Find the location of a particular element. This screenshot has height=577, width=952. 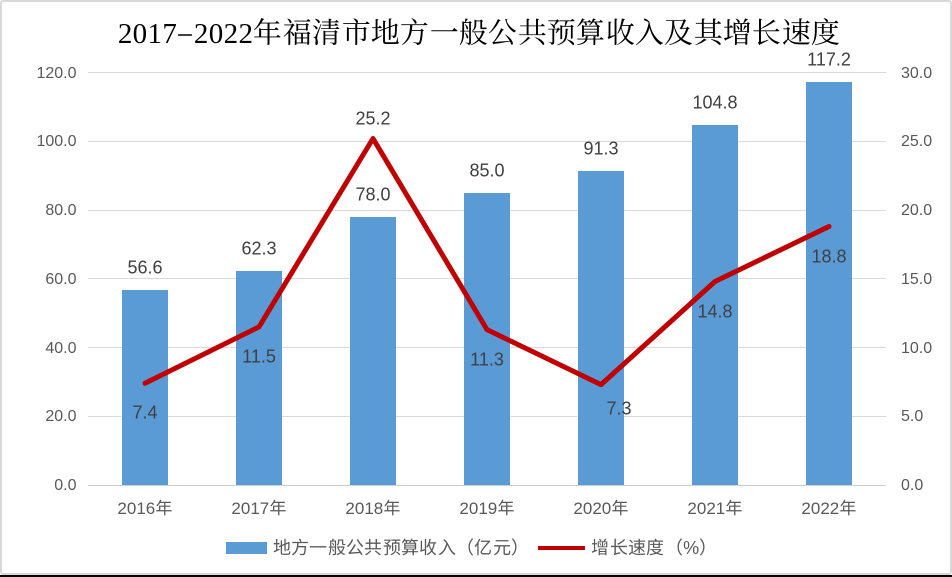

left-axis-tick-0.0: 0.0 is located at coordinates (65, 485).